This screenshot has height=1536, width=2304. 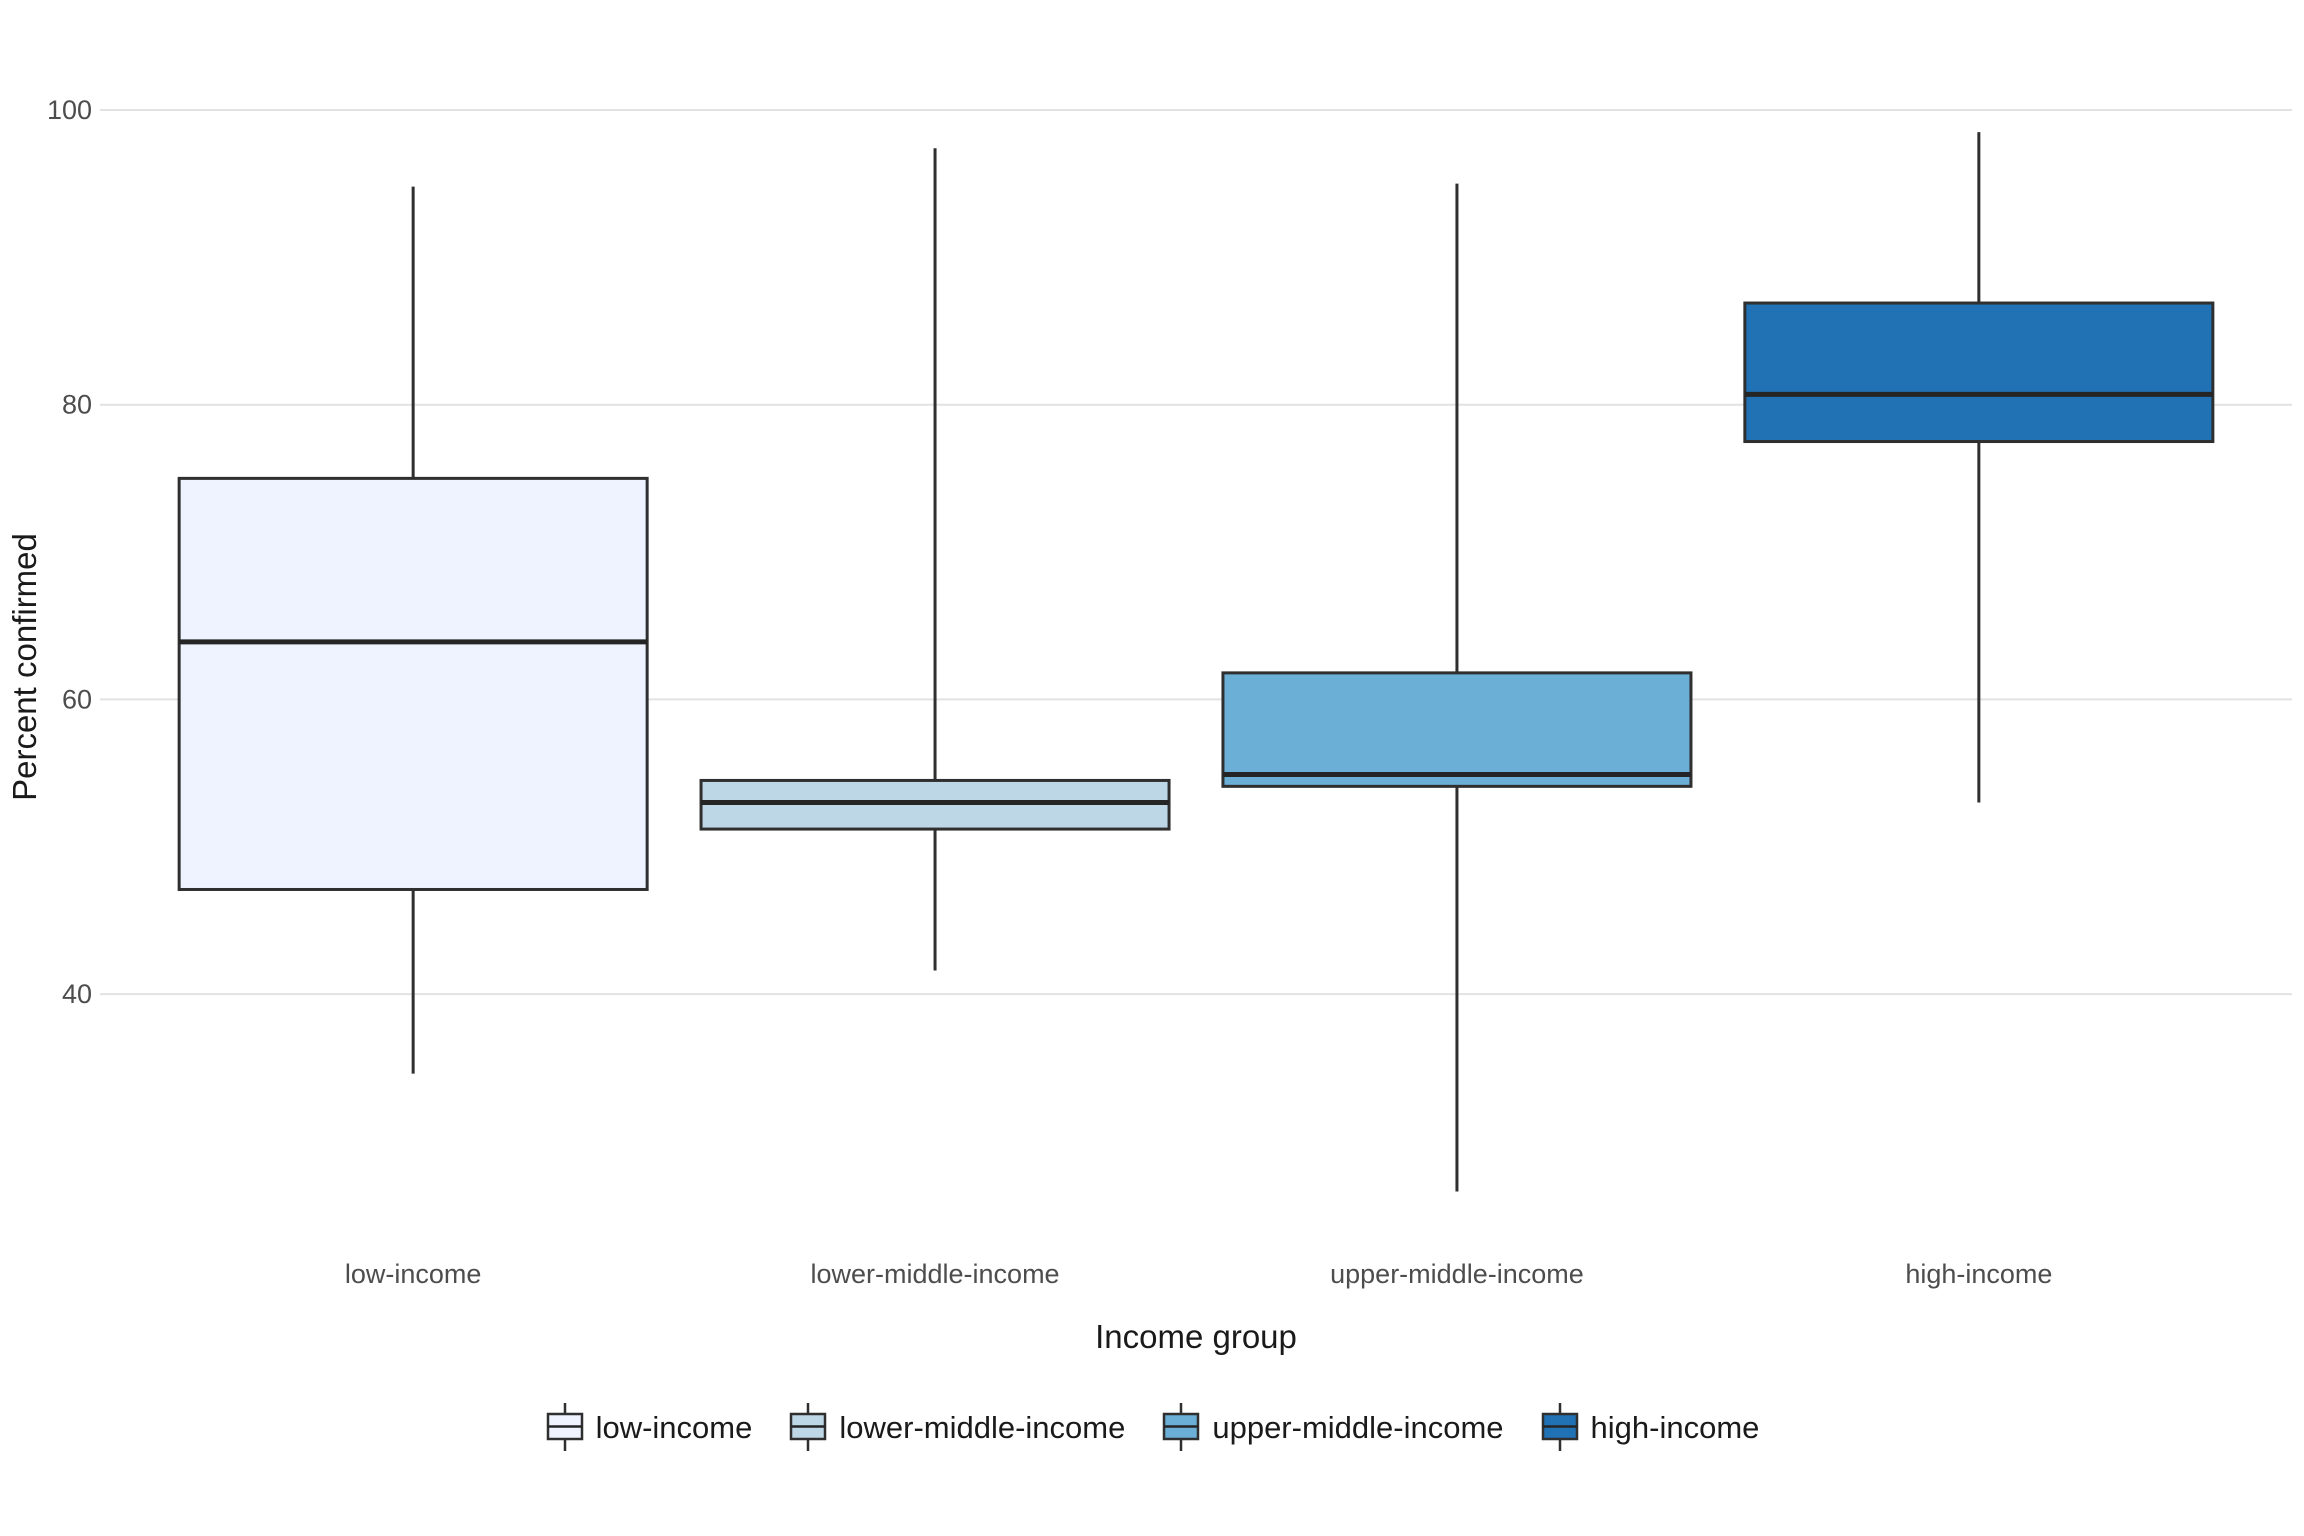 I want to click on y-tick-label: 100, so click(x=69, y=110).